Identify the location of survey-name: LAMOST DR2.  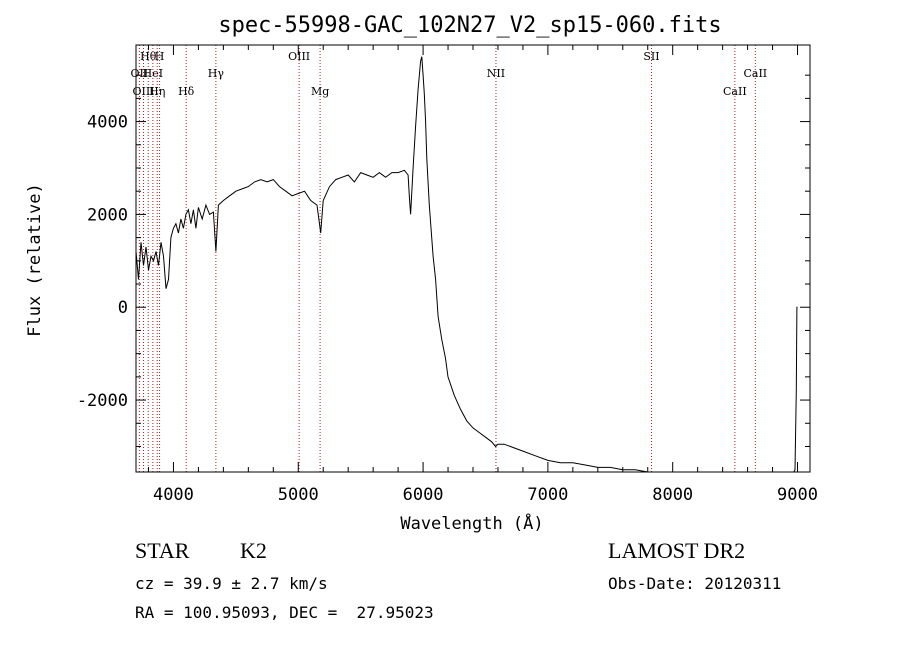
(677, 550).